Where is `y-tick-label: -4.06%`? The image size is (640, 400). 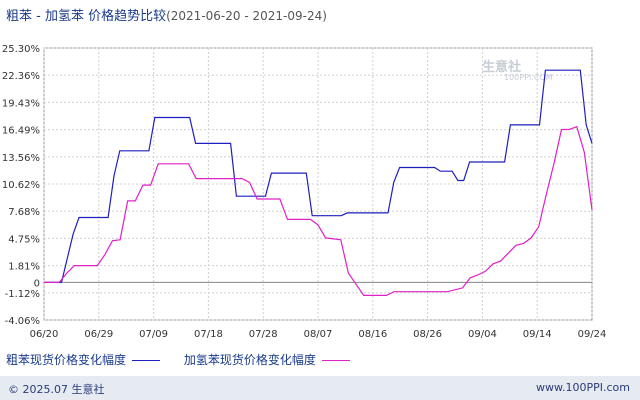
y-tick-label: -4.06% is located at coordinates (22, 321).